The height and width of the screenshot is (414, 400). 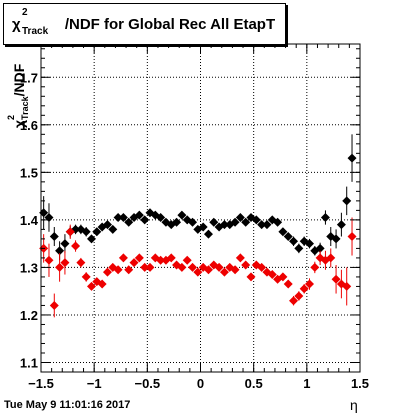 What do you see at coordinates (254, 383) in the screenshot?
I see `x-tick-label: 0.5` at bounding box center [254, 383].